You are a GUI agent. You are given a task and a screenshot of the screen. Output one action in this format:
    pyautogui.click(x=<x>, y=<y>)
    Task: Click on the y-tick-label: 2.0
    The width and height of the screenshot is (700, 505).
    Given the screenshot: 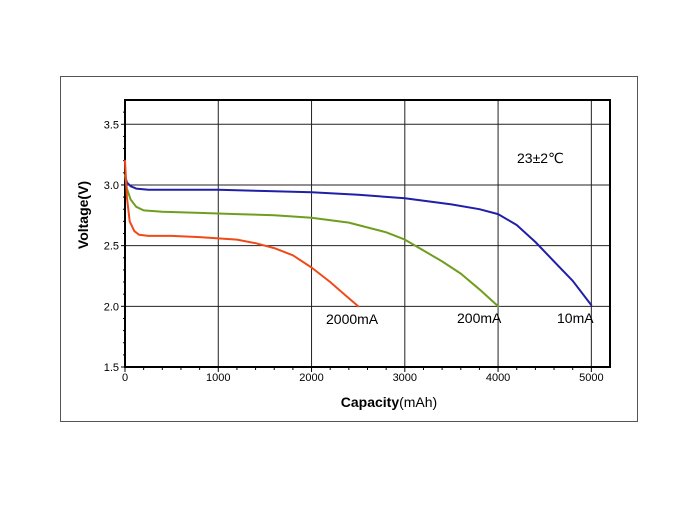 What is the action you would take?
    pyautogui.click(x=111, y=307)
    